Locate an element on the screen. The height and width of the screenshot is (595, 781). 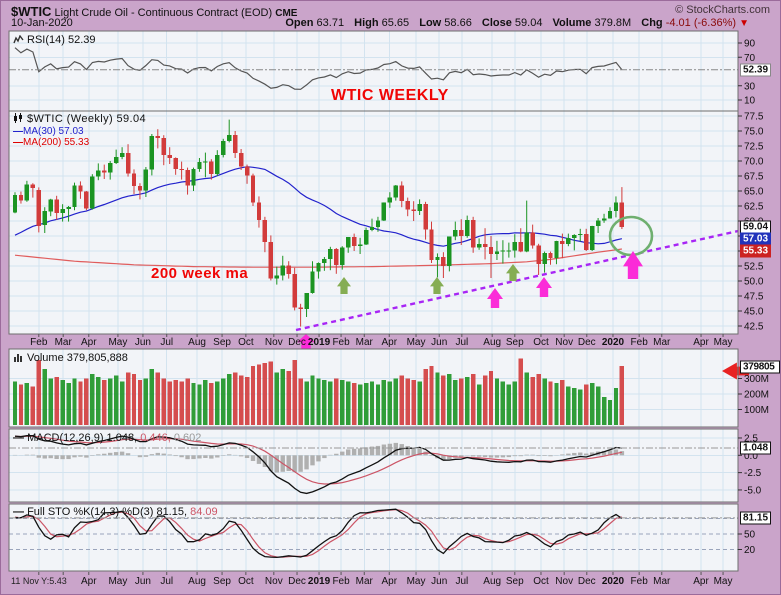
high-value: 65.65 is located at coordinates (395, 23).